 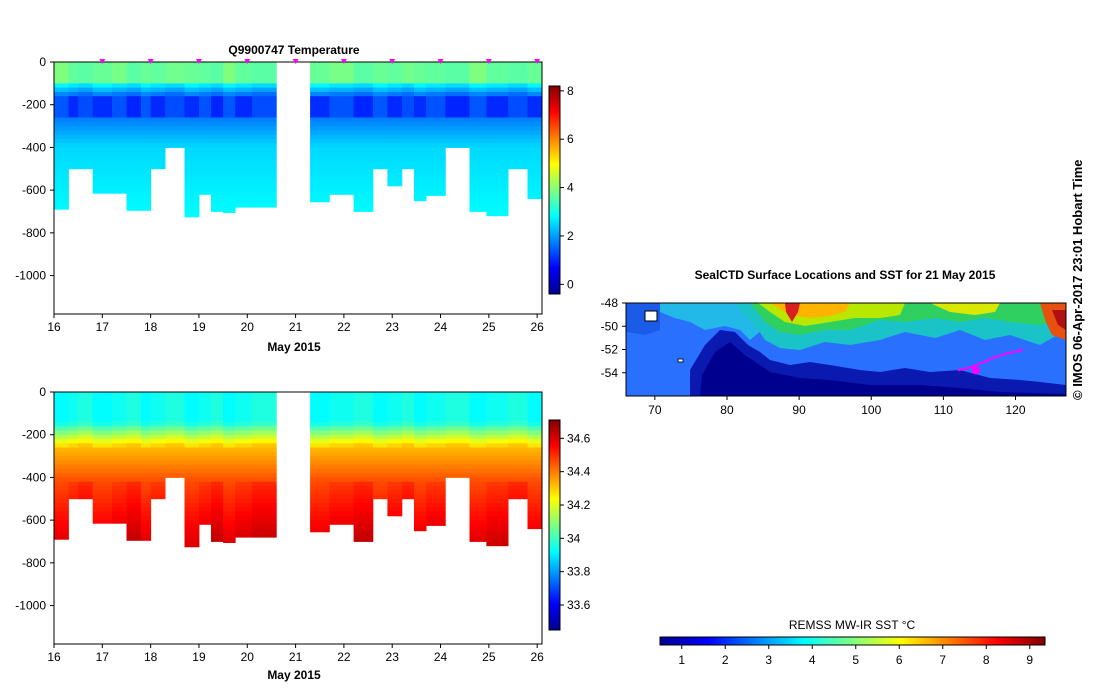 What do you see at coordinates (537, 327) in the screenshot?
I see `x-tick-label: 26` at bounding box center [537, 327].